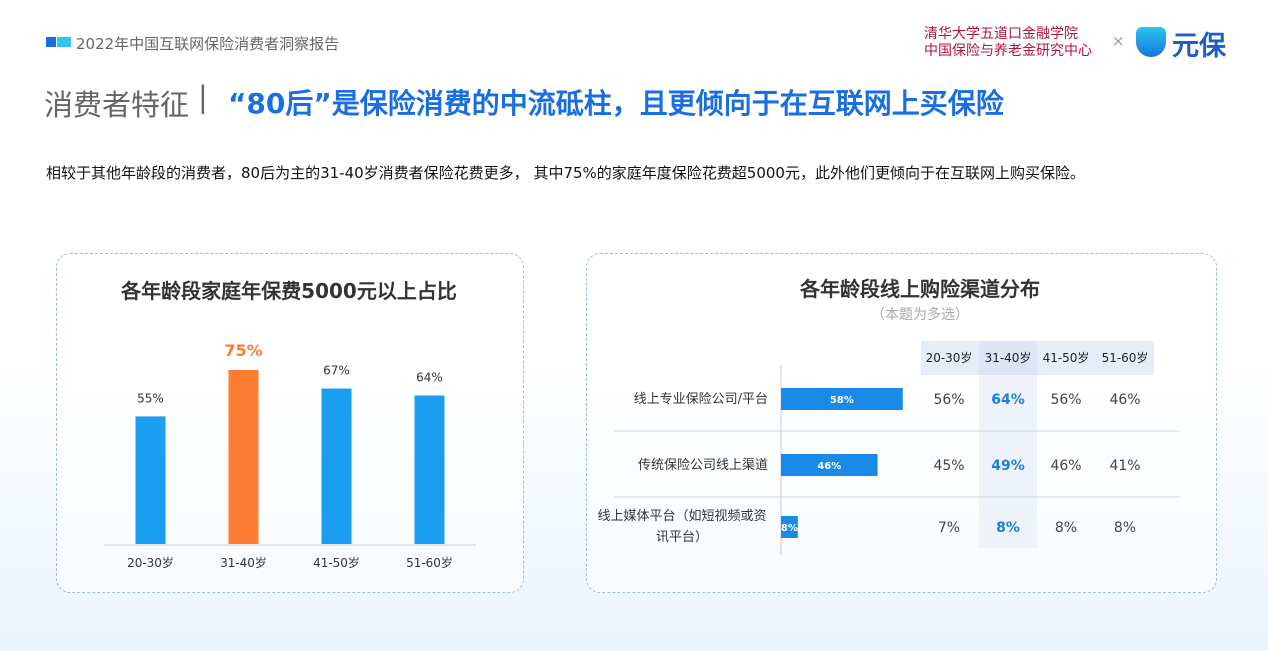  Describe the element at coordinates (616, 103) in the screenshot. I see `headline: “80后”是保险消费的中流砥柱，且更倾向于在互联网上买保险` at that location.